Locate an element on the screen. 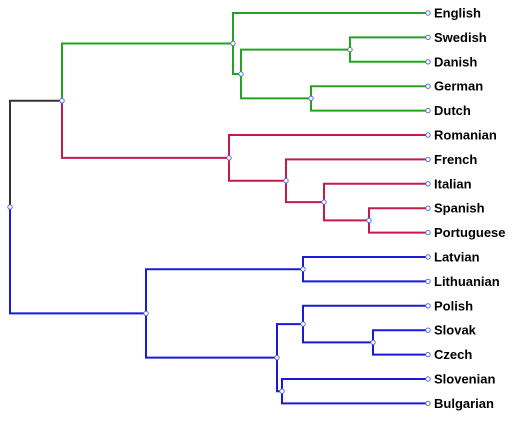 This screenshot has height=422, width=523. leaf-label-dutch: Dutch is located at coordinates (452, 110).